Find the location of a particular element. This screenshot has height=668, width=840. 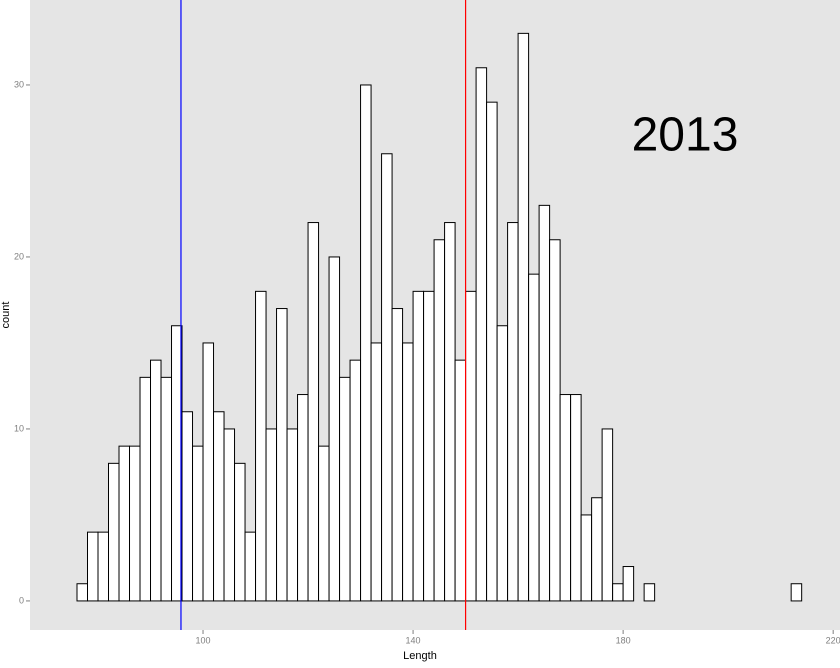

y-tick-label: 30 is located at coordinates (19, 84).